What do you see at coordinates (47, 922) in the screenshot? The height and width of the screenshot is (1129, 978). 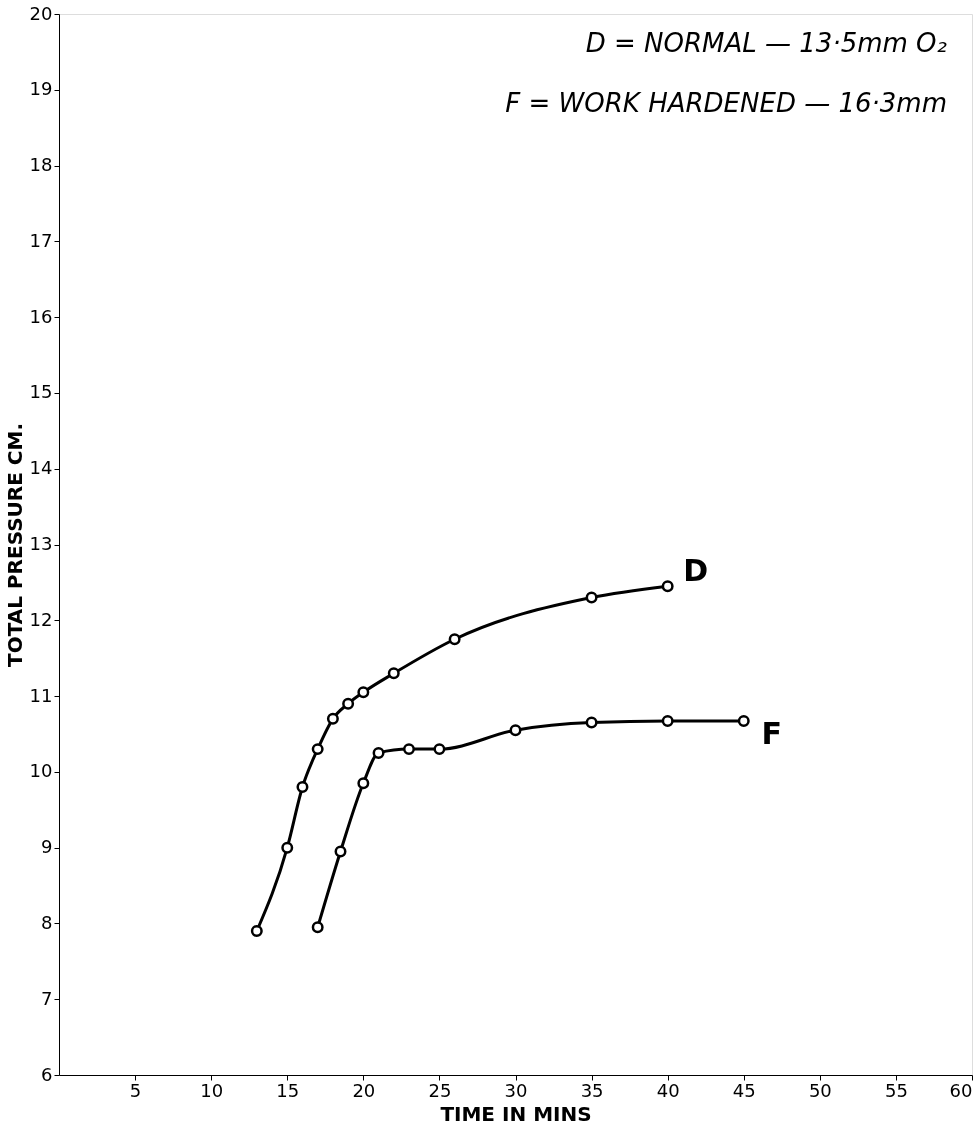 I see `y-tick-label: 8` at bounding box center [47, 922].